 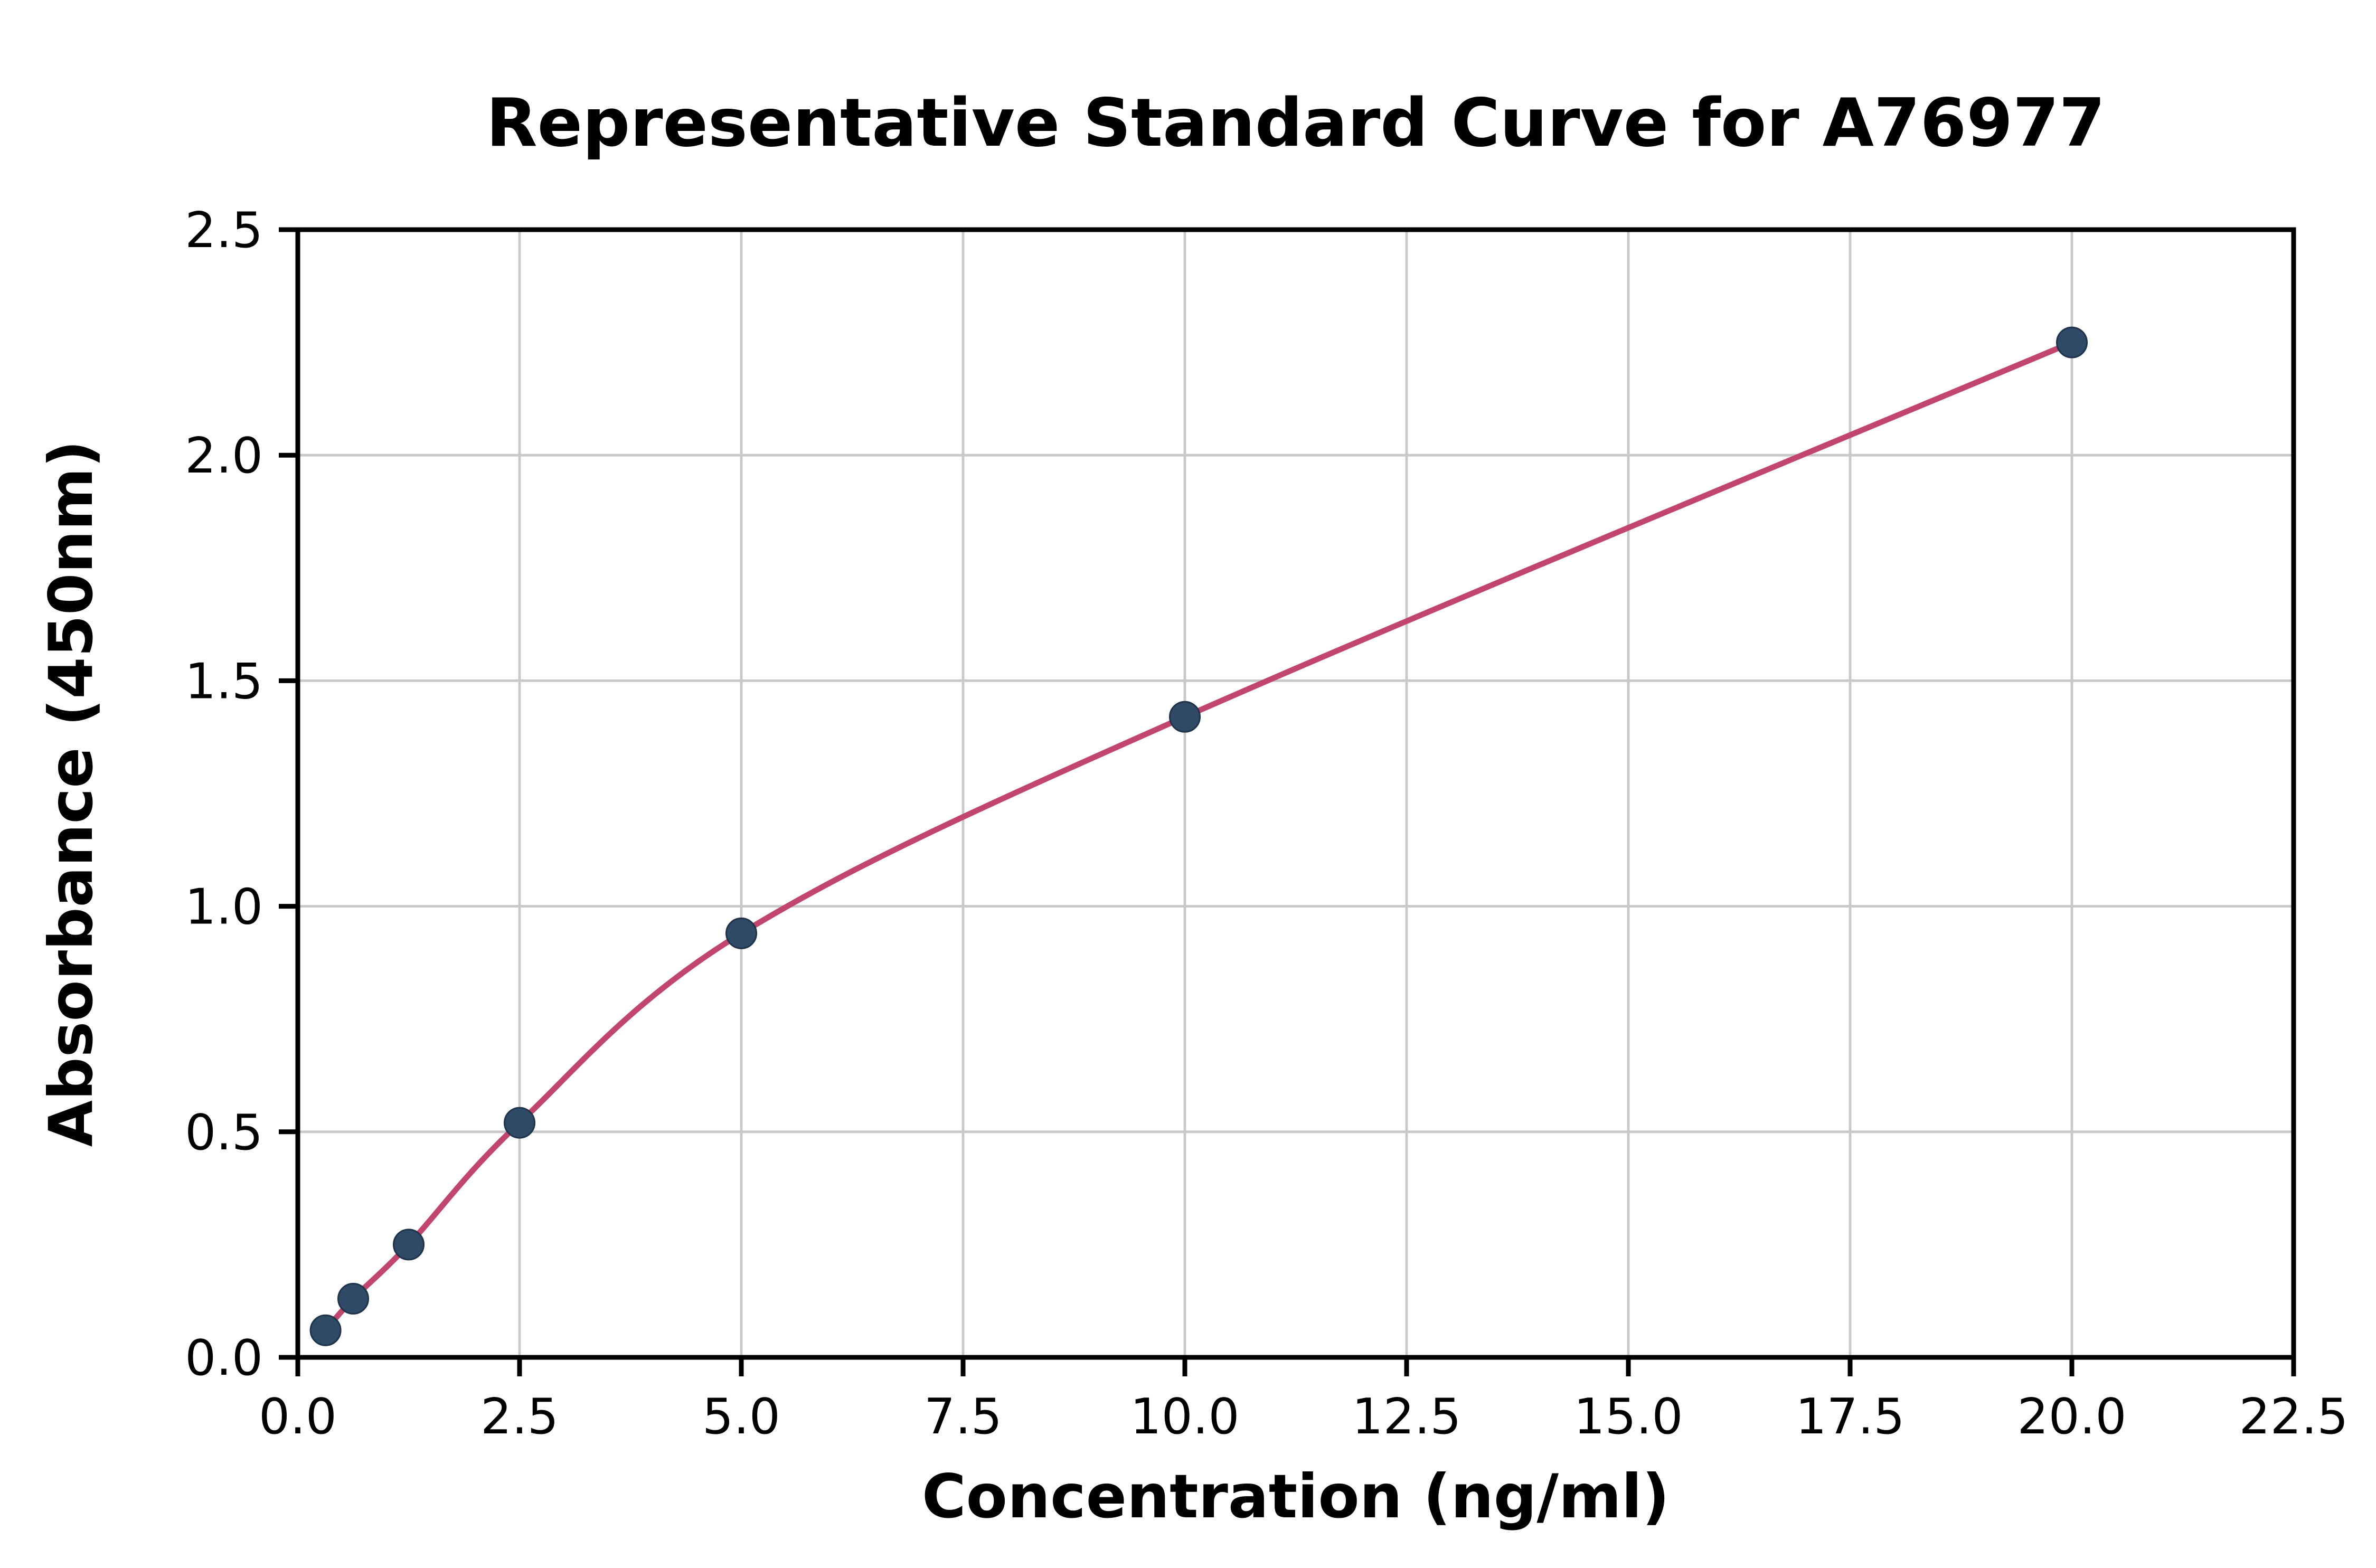 I want to click on x-tick-label: 12.5, so click(x=1406, y=1416).